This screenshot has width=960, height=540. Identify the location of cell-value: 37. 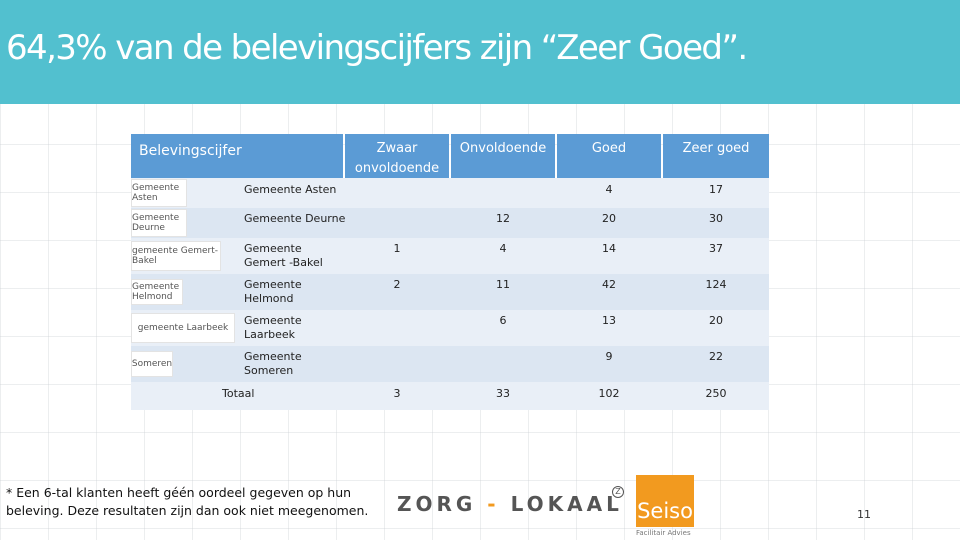
(716, 248).